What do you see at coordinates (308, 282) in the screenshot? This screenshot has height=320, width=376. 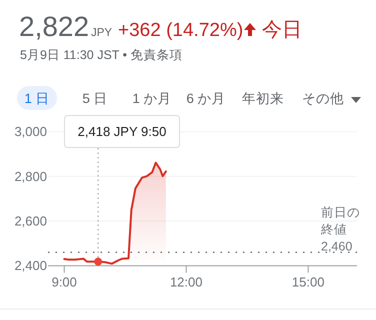 I see `x-tick-label: 15:00` at bounding box center [308, 282].